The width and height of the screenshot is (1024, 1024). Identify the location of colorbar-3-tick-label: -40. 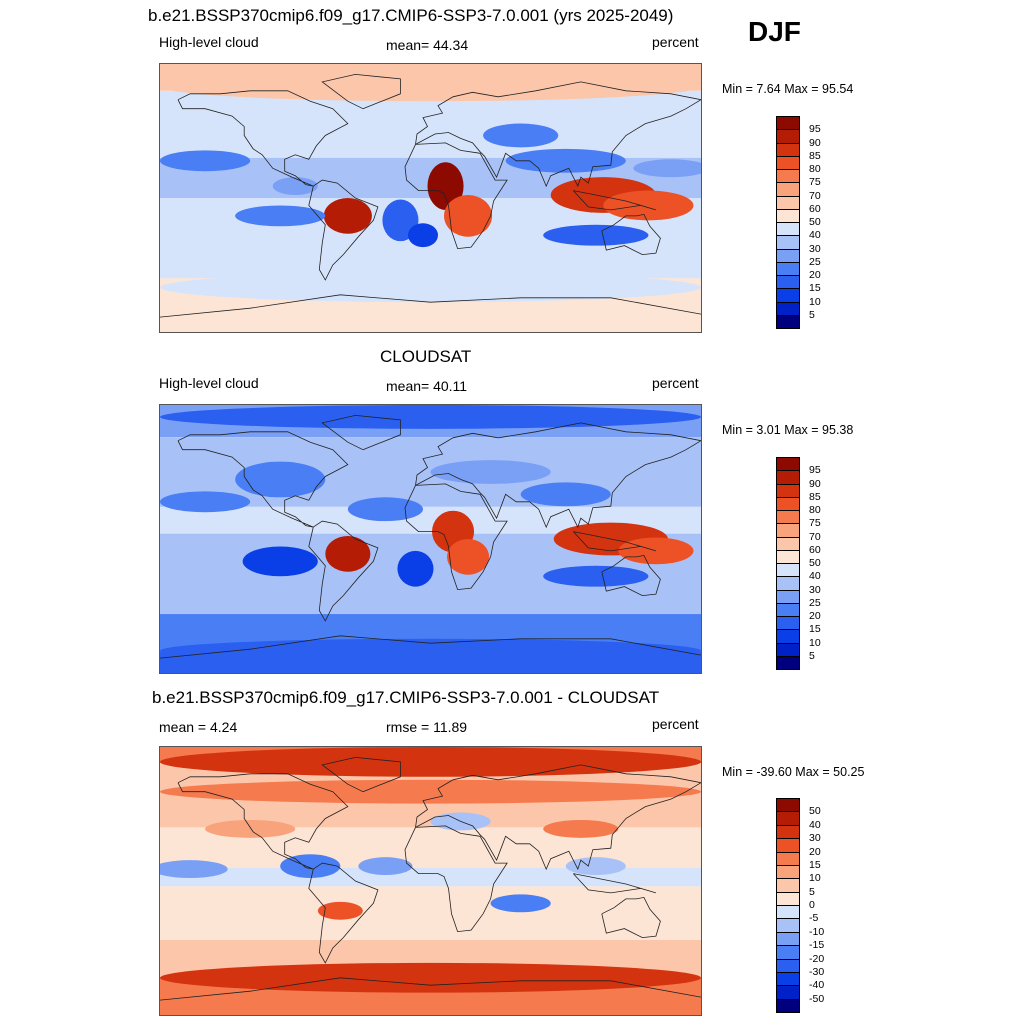
(817, 985).